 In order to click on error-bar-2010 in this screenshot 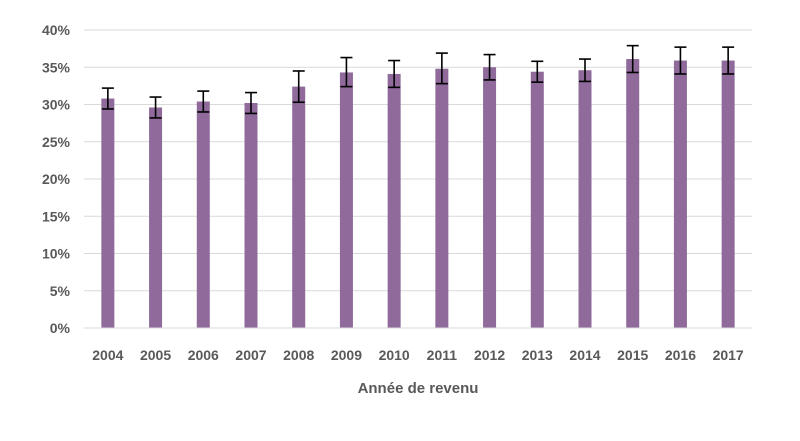, I will do `click(394, 74)`.